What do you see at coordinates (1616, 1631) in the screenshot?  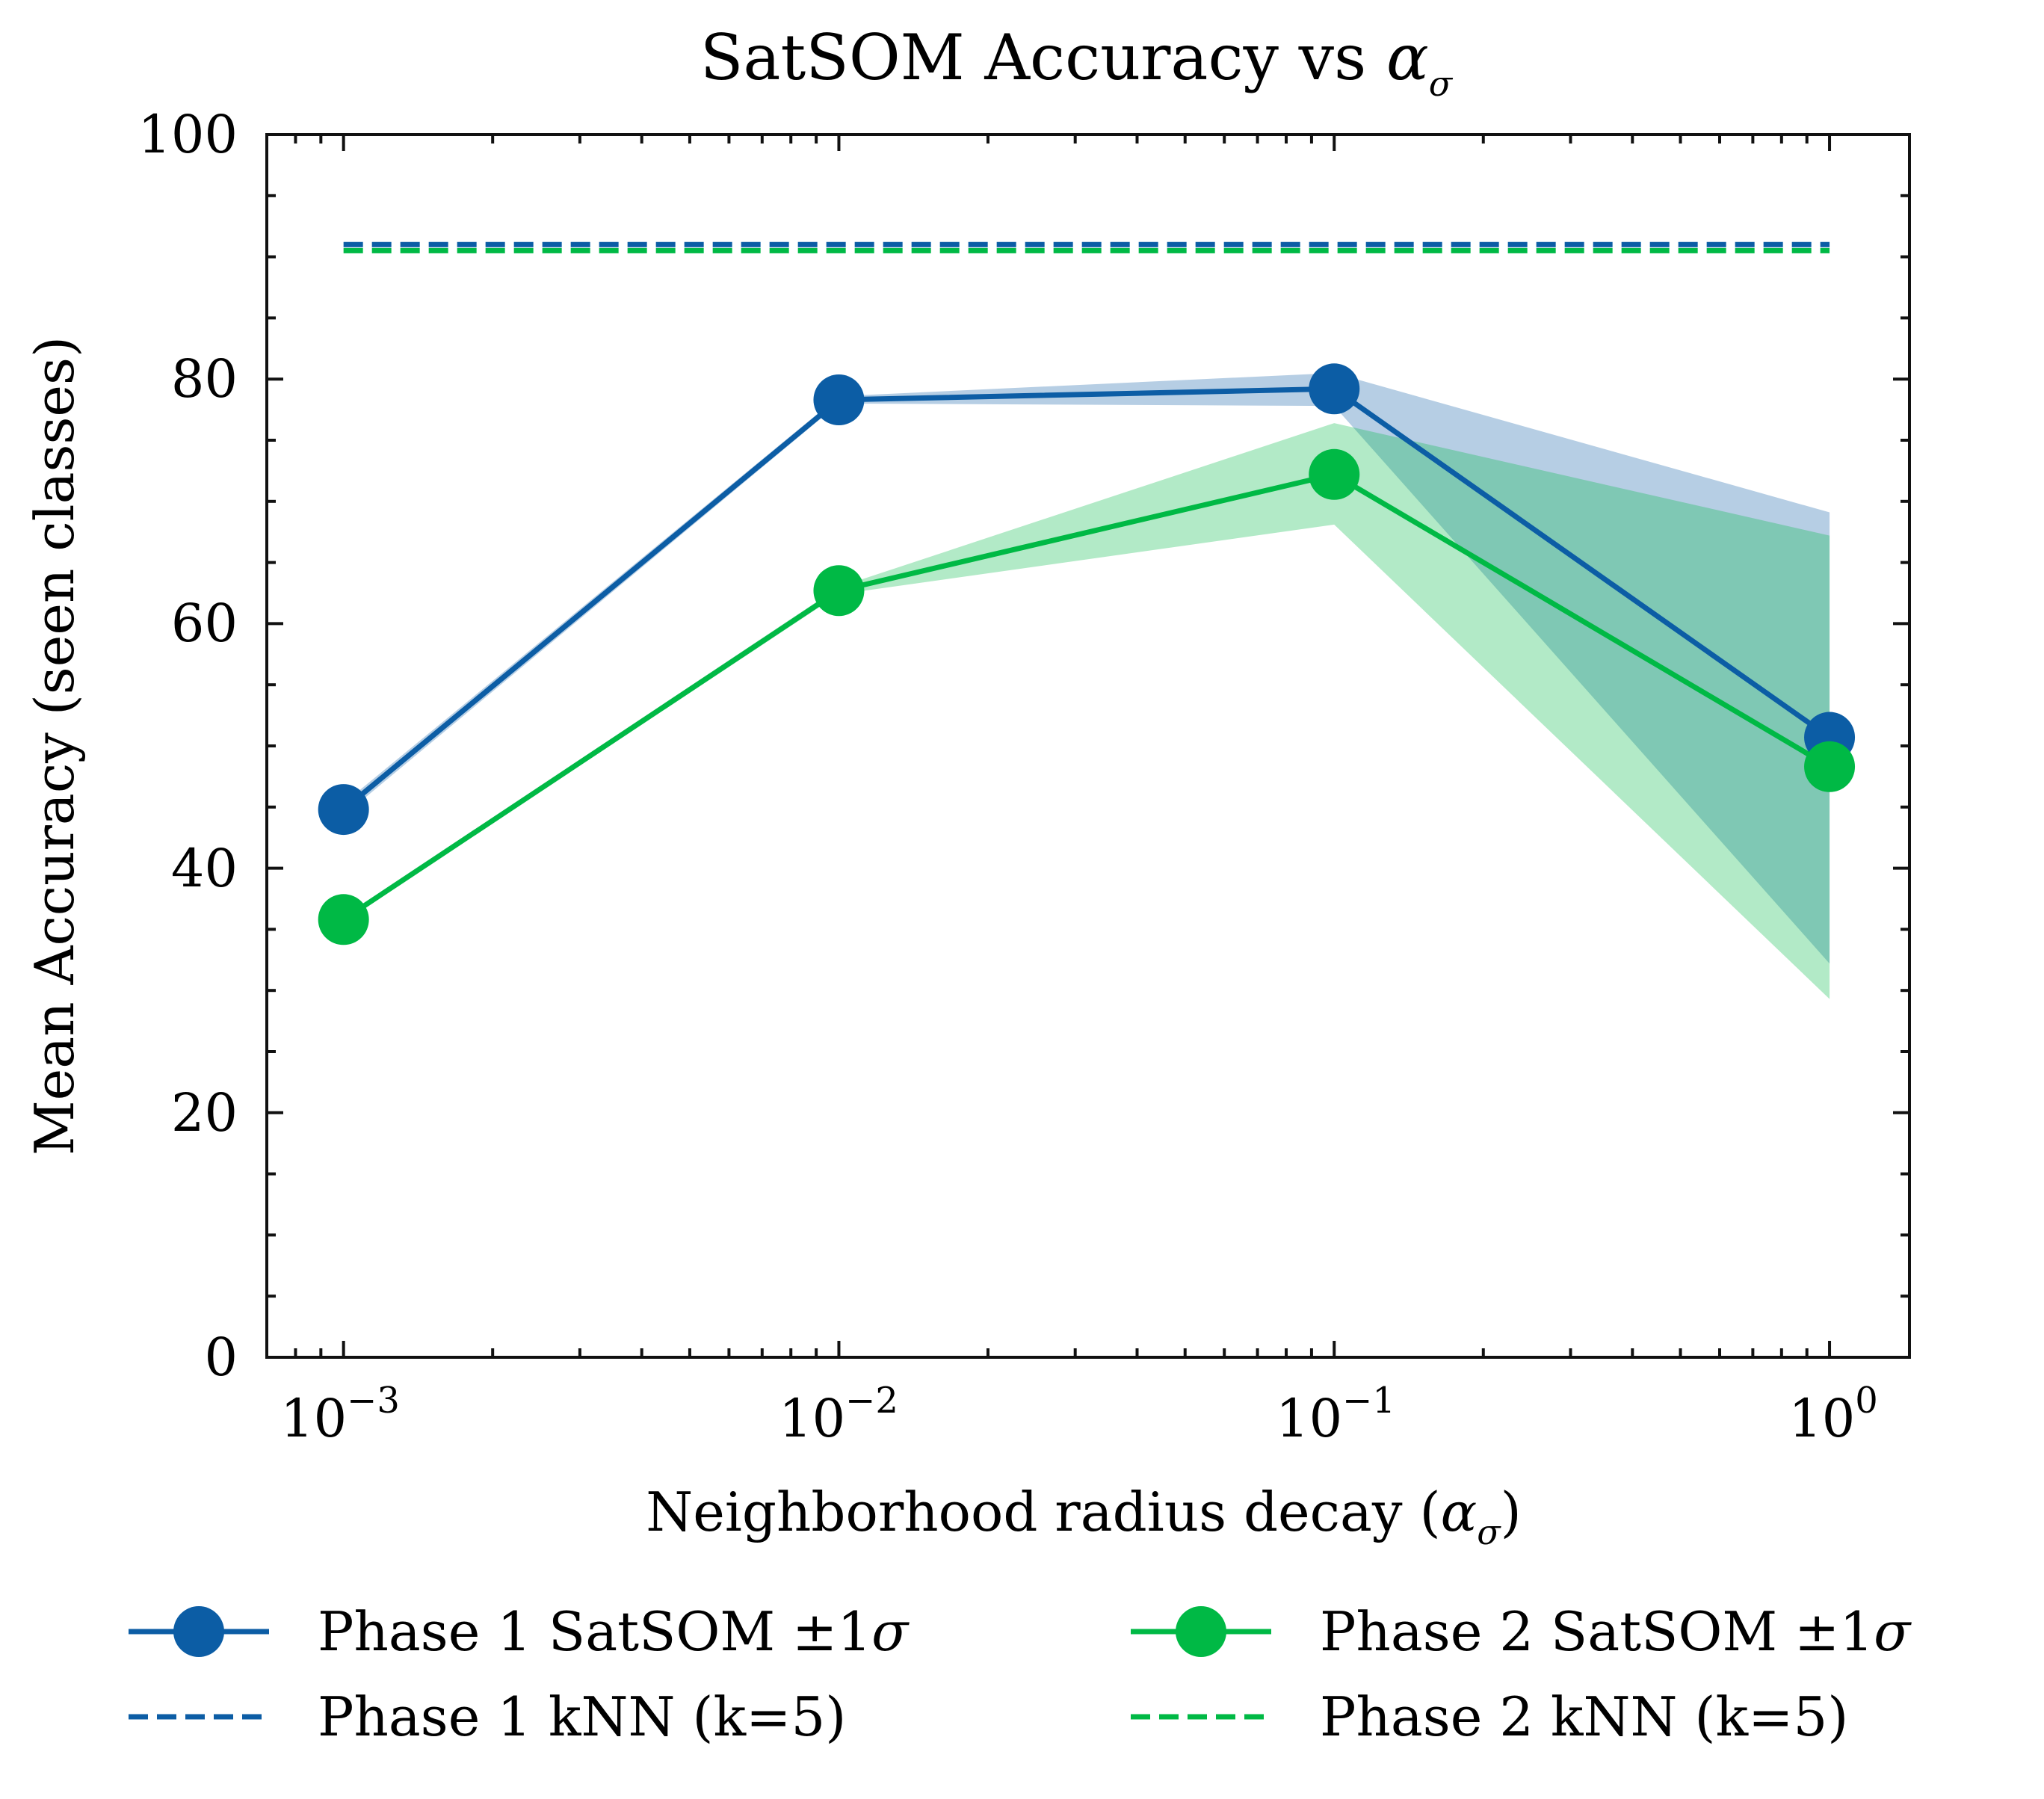 I see `legend-label: Phase 2 SatSOM ±1σ` at bounding box center [1616, 1631].